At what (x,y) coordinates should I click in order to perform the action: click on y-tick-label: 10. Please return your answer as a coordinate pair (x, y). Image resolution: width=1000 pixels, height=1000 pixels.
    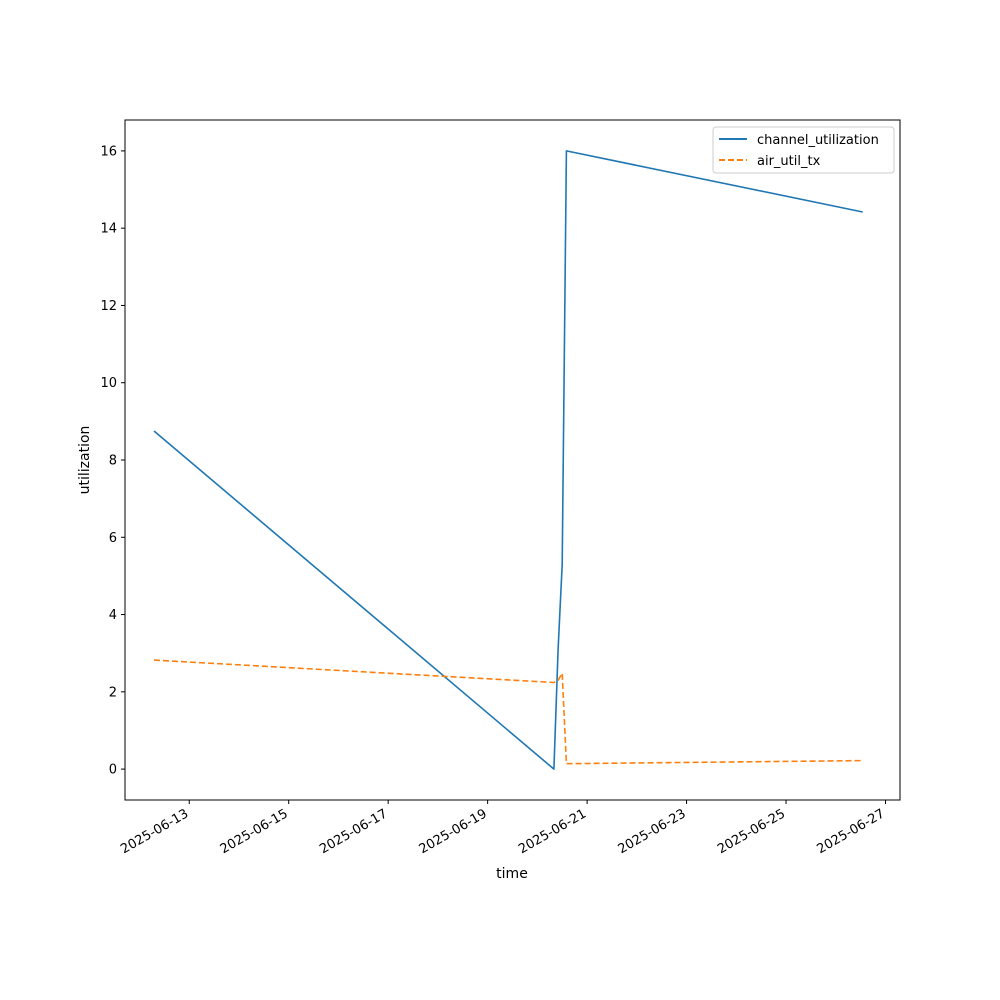
    Looking at the image, I should click on (108, 383).